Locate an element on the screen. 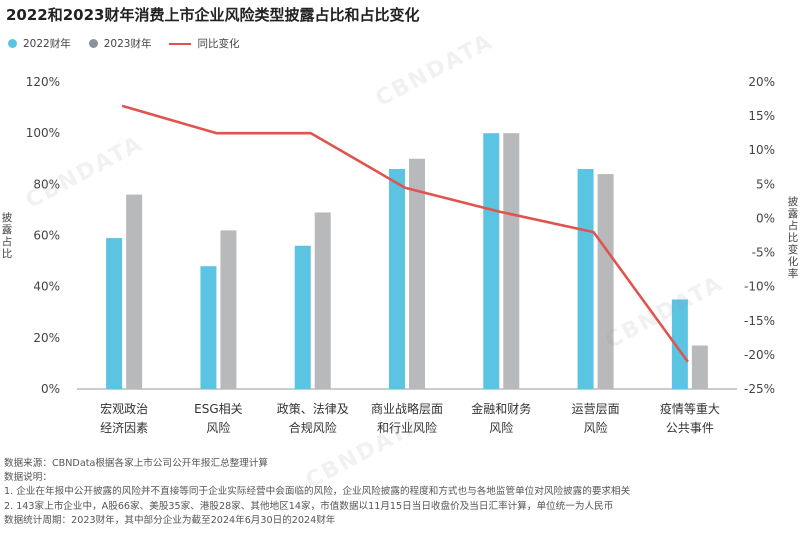 Image resolution: width=800 pixels, height=535 pixels. x-tick-label: 商业战略层面 is located at coordinates (407, 408).